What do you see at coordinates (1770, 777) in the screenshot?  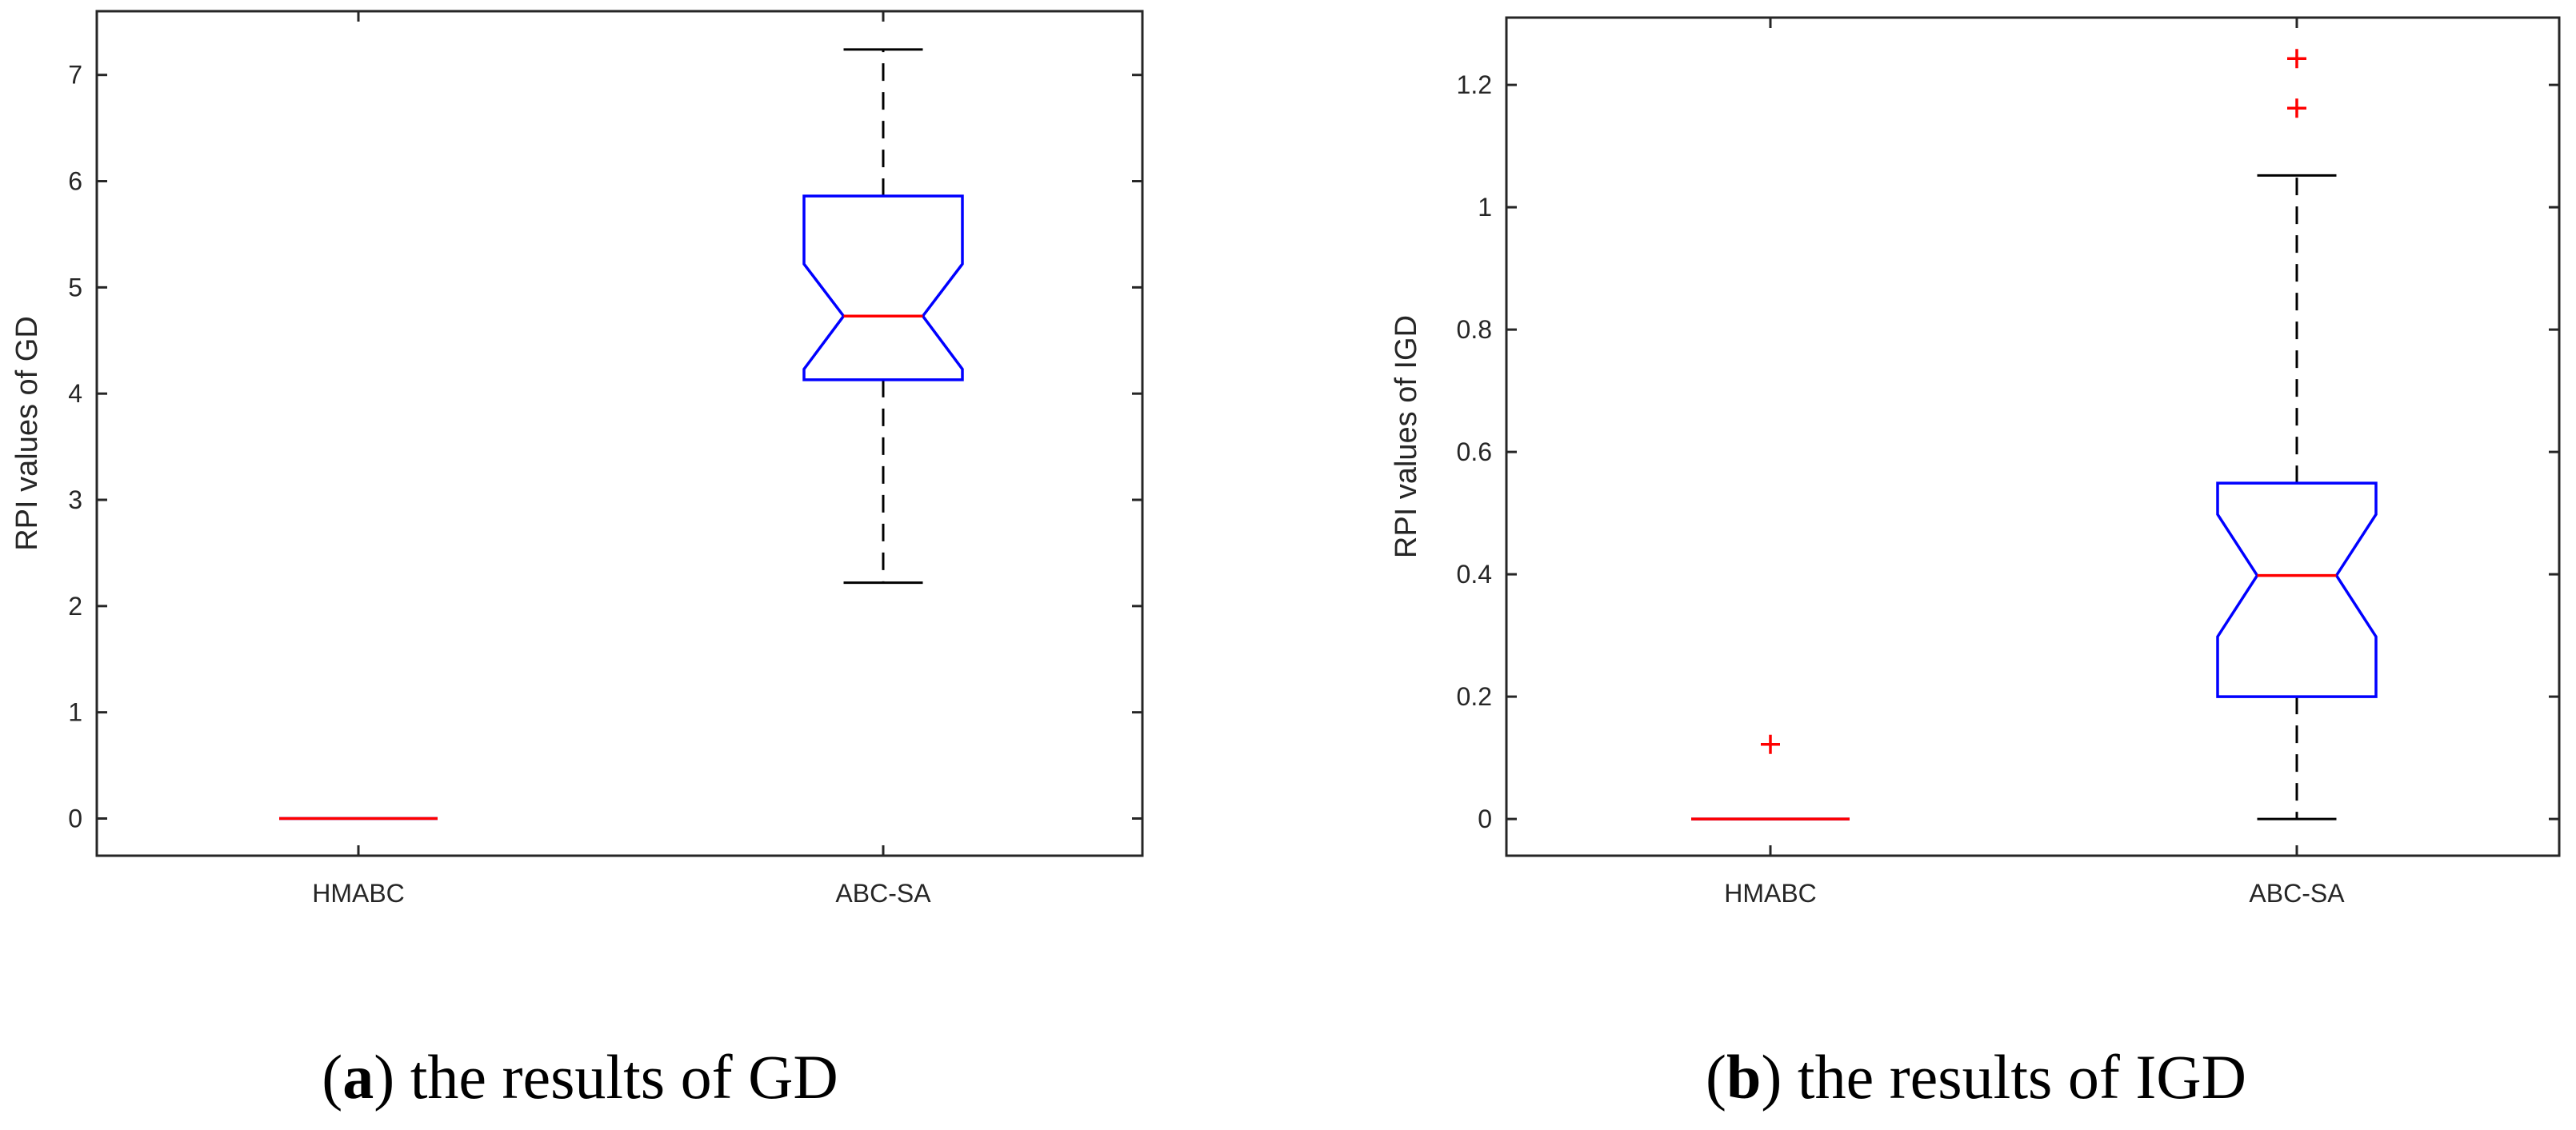 I see `box-hmabc-b` at bounding box center [1770, 777].